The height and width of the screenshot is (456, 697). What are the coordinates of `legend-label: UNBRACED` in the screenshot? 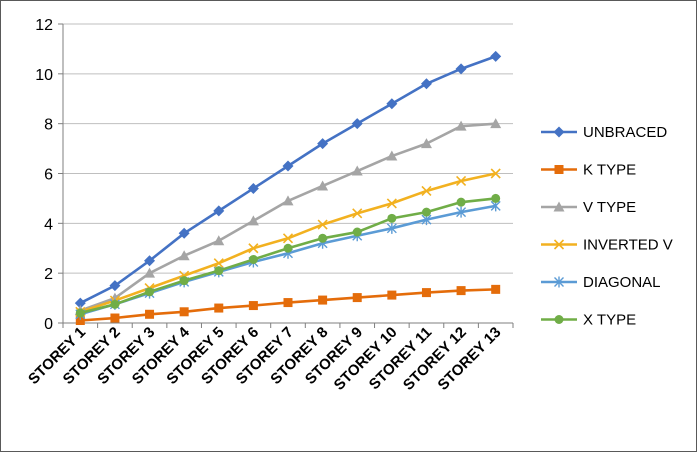 It's located at (625, 132).